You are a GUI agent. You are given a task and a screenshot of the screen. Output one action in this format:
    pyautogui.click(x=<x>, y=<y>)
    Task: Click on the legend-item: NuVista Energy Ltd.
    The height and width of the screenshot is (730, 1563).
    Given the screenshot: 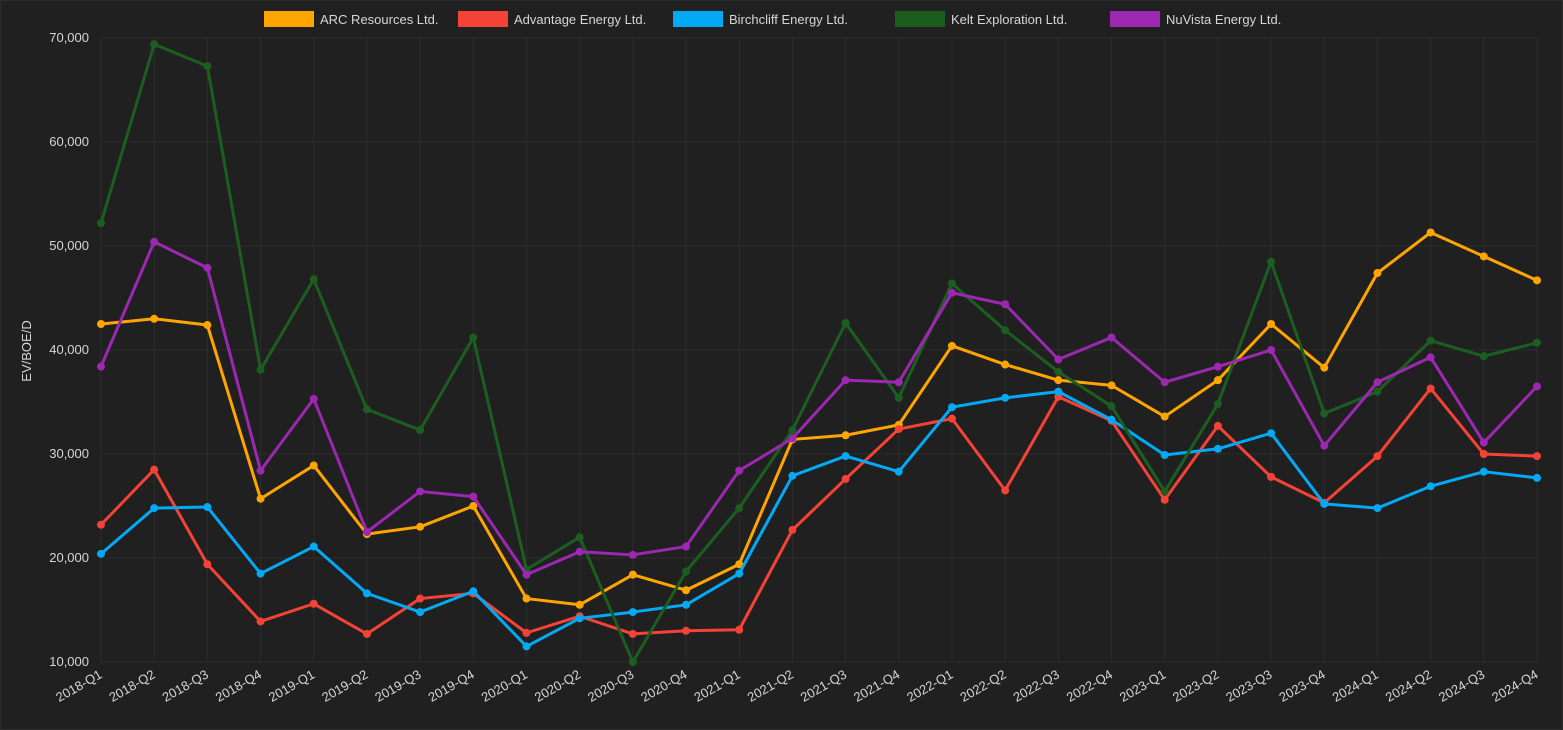 What is the action you would take?
    pyautogui.click(x=1195, y=19)
    